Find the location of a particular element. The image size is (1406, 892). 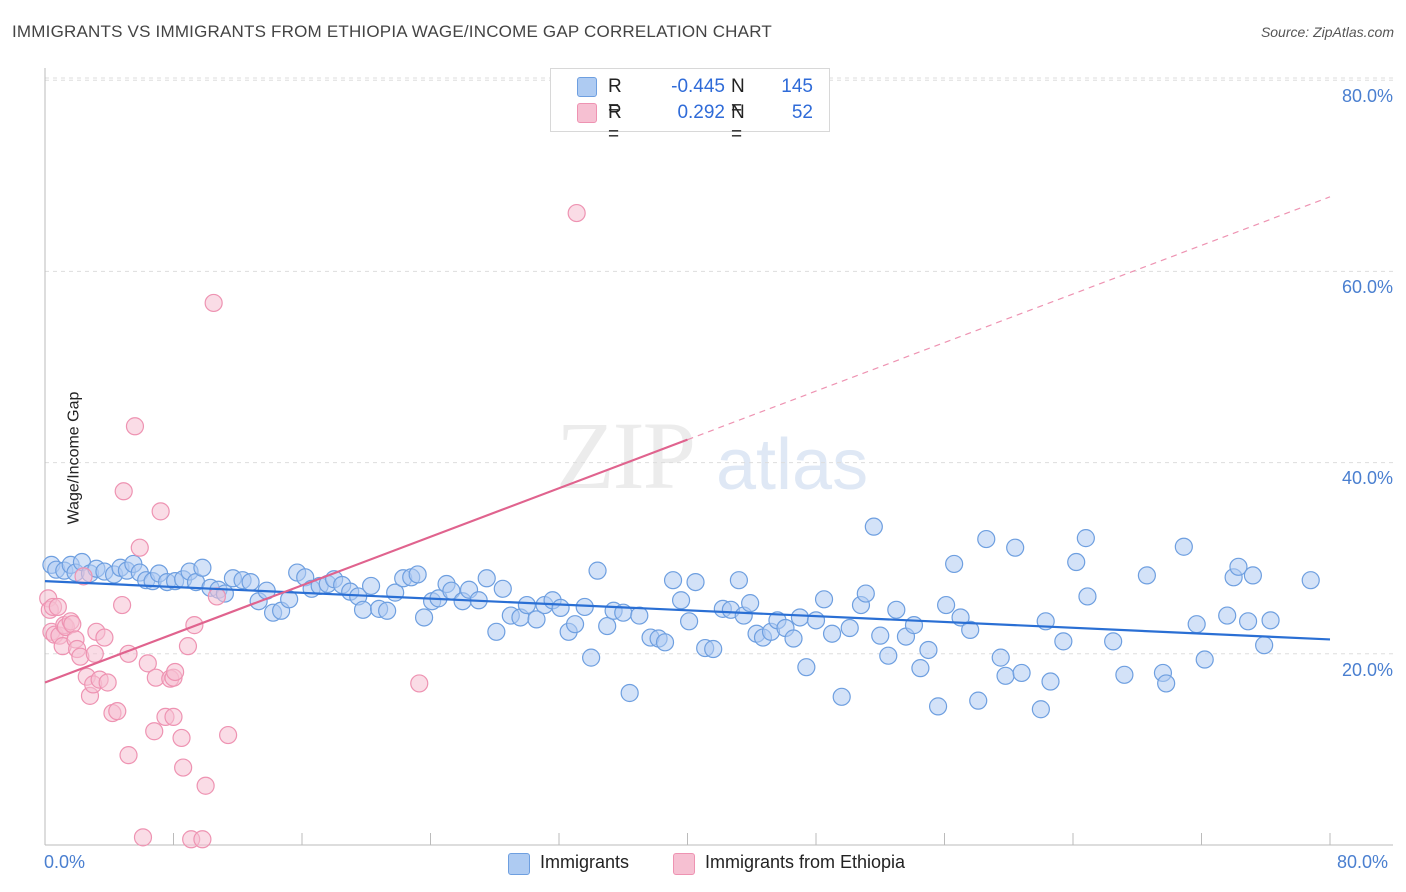

legend-label: Immigrants from Ethiopia is located at coordinates (805, 862).